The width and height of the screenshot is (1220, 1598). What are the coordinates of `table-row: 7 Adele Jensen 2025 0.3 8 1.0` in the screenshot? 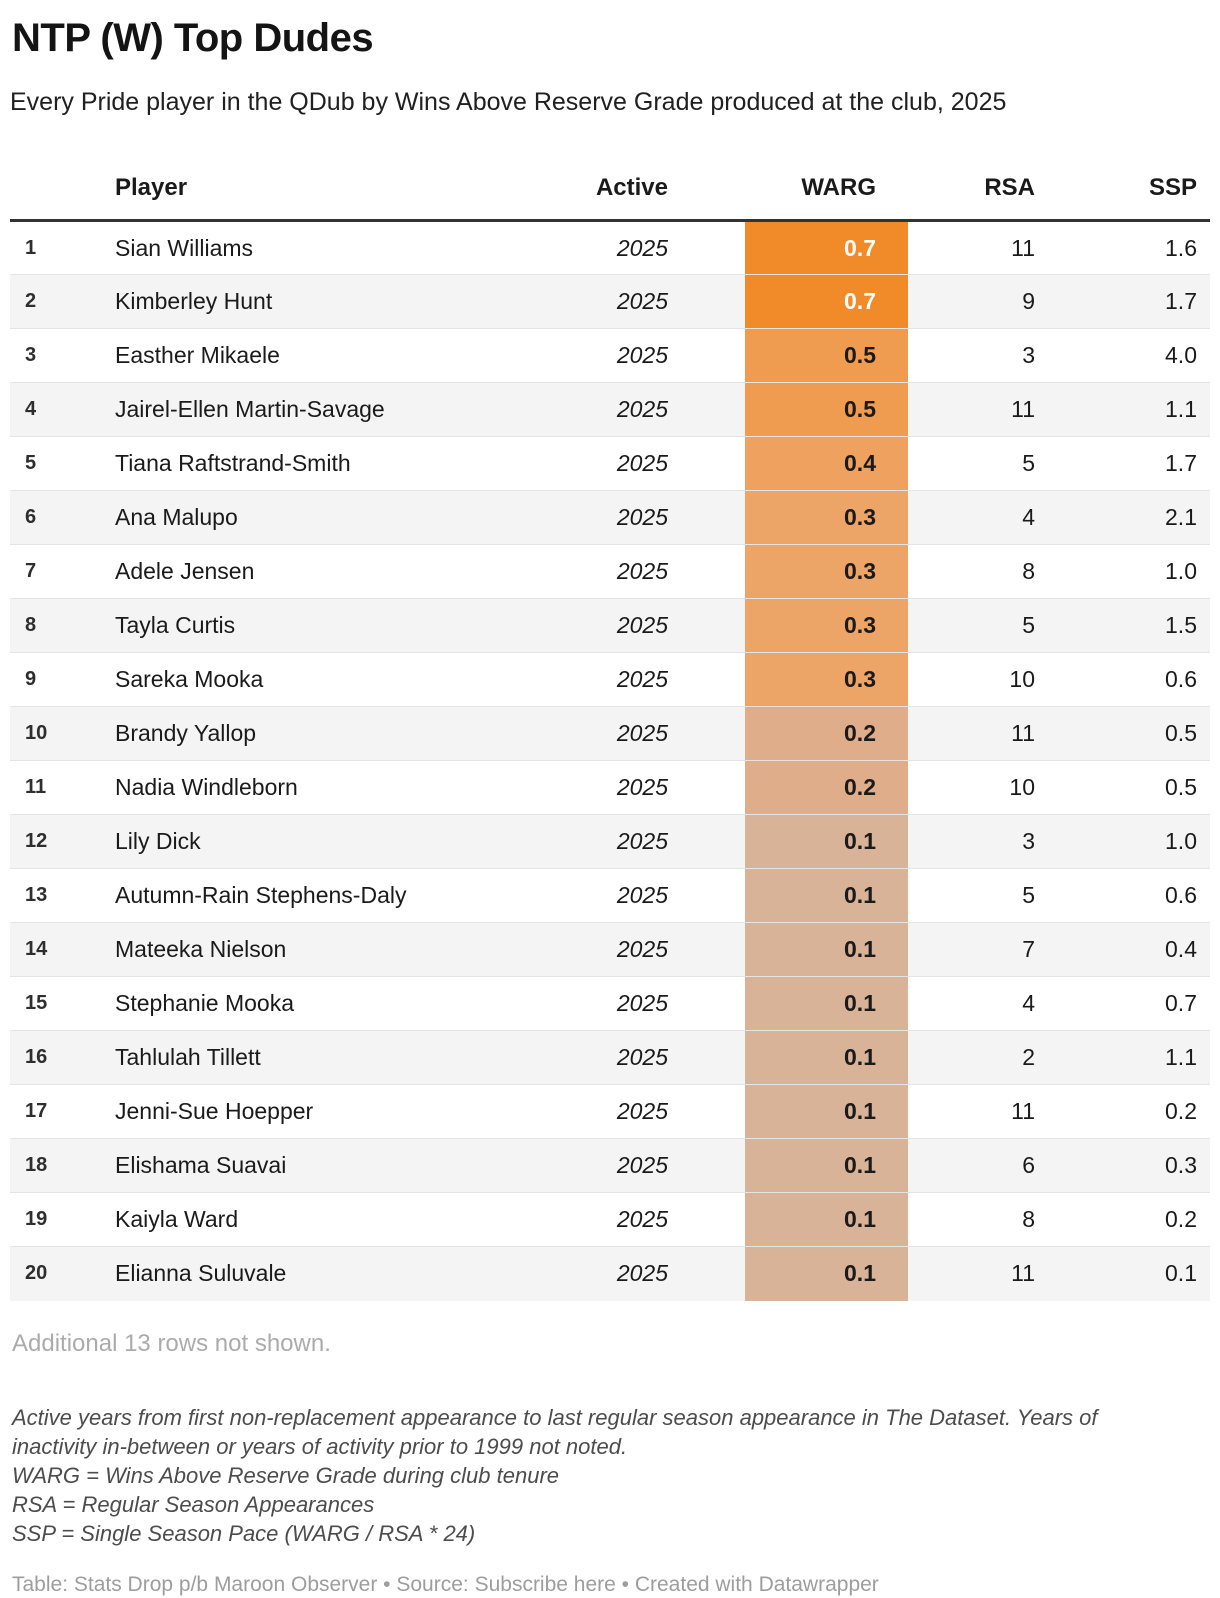 It's located at (610, 571).